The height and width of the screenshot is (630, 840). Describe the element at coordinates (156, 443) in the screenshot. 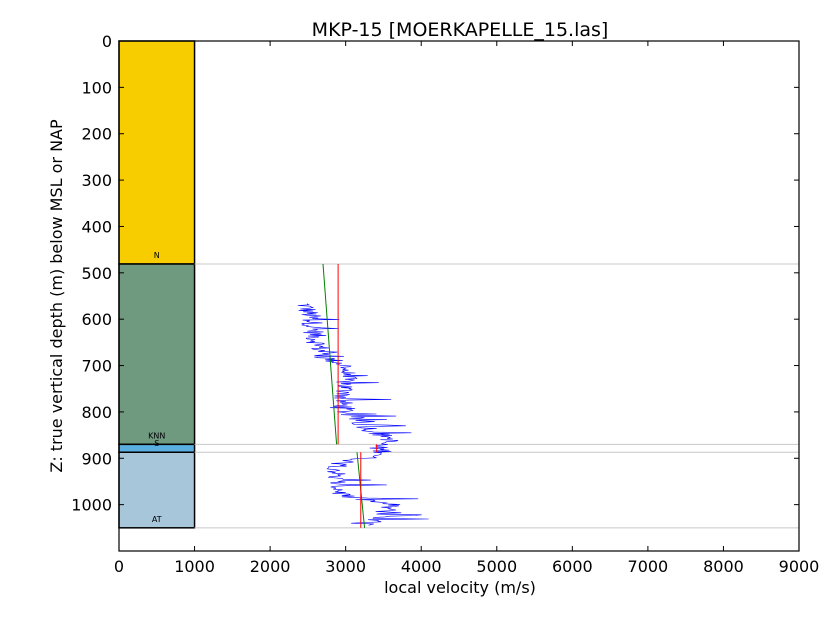

I see `lithology-label: S` at that location.